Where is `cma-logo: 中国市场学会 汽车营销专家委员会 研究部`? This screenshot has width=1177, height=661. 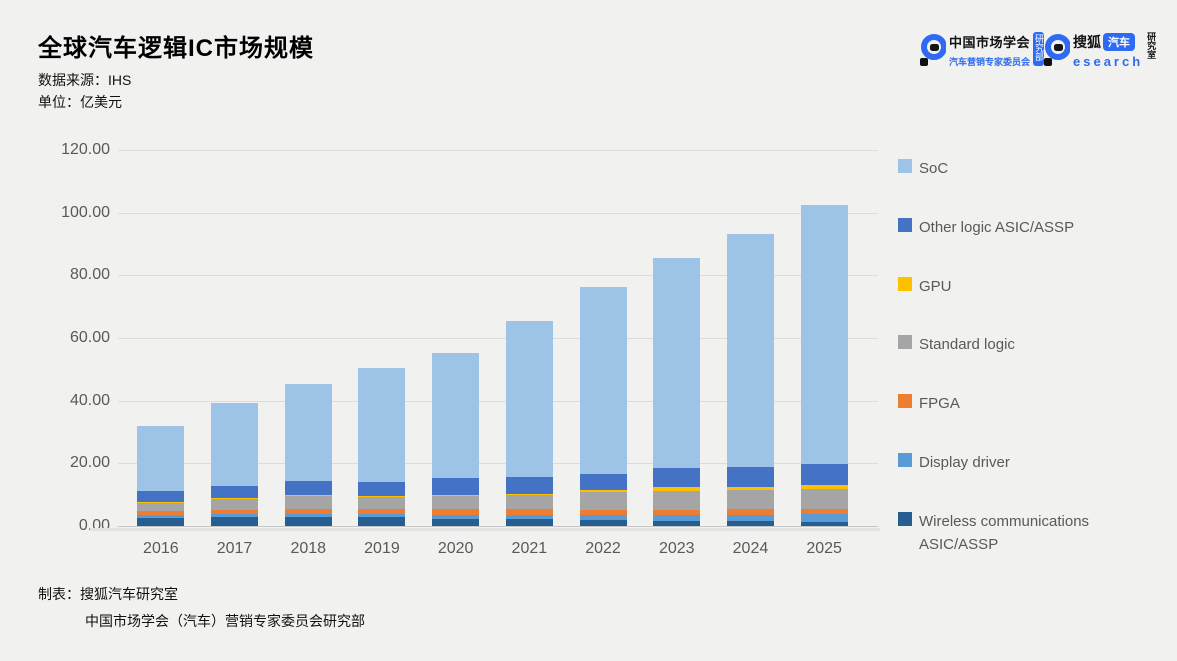 cma-logo: 中国市场学会 汽车营销专家委员会 研究部 is located at coordinates (982, 51).